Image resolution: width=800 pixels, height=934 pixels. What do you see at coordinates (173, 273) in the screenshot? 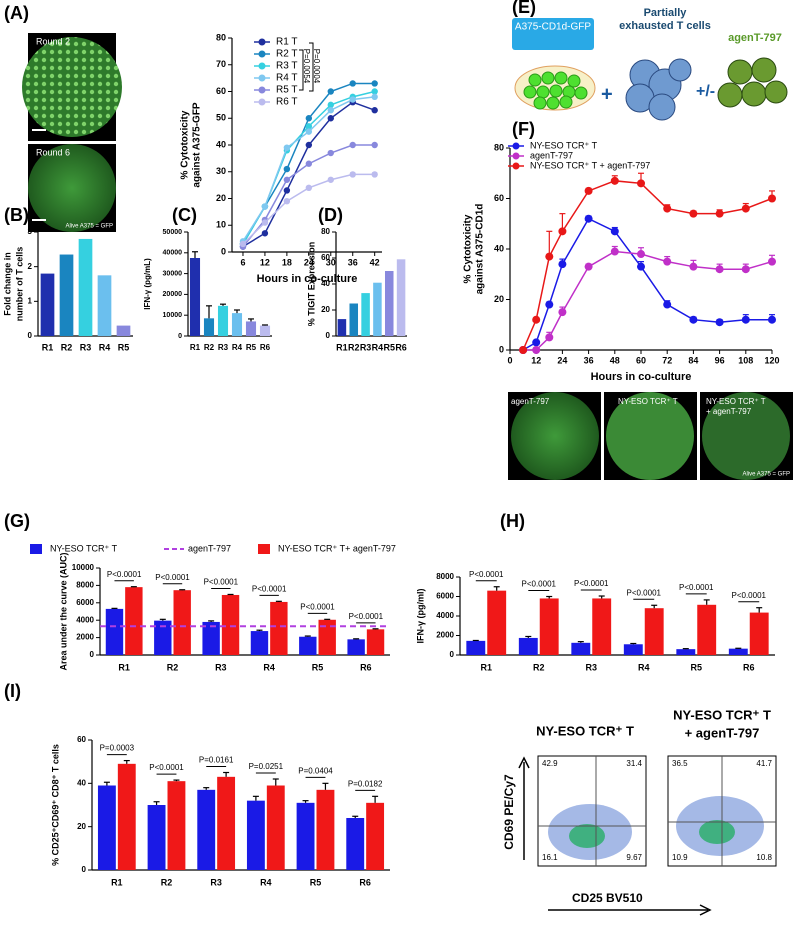
I see `y-tick-label: 30000` at bounding box center [173, 273].